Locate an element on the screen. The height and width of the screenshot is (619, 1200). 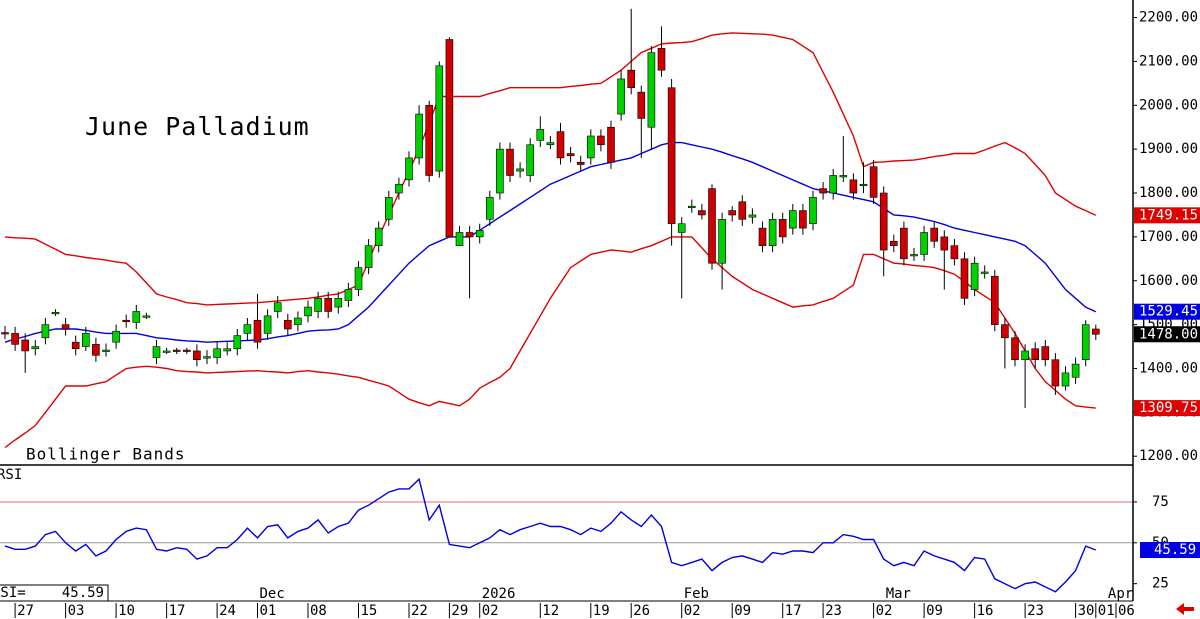
x-tick-label: 17 is located at coordinates (793, 611).